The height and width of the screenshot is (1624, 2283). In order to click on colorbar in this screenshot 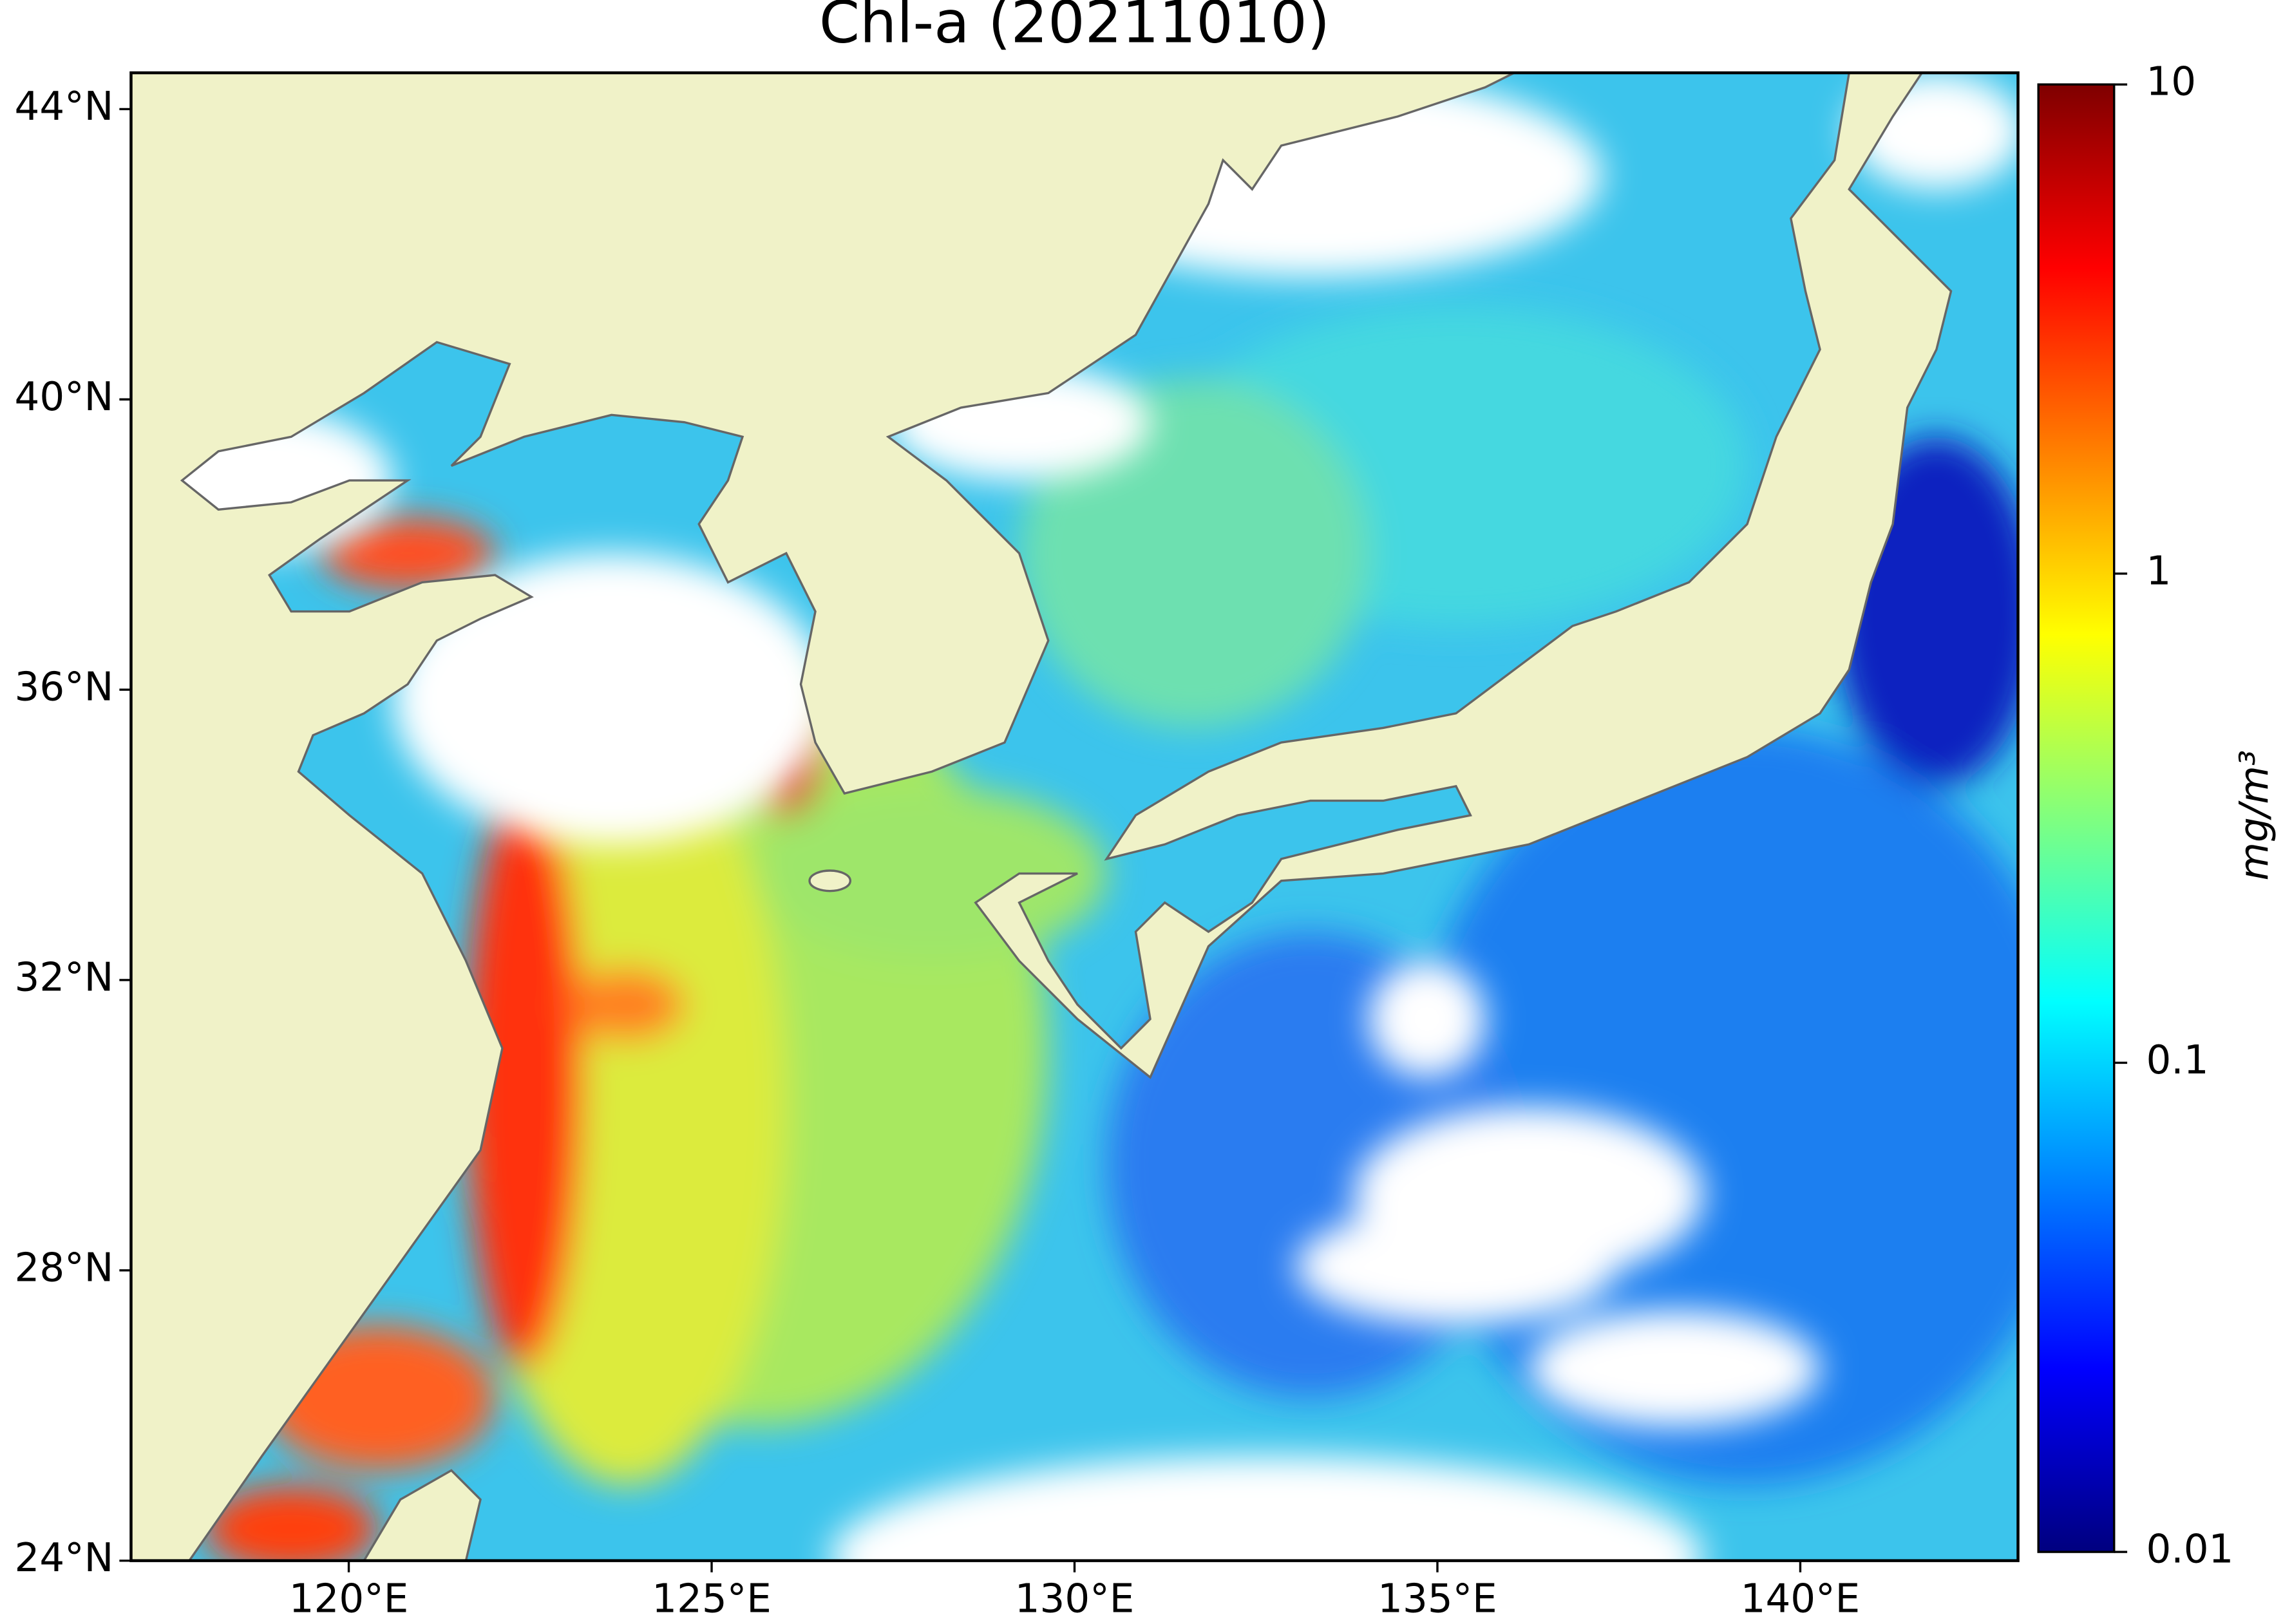, I will do `click(2076, 818)`.